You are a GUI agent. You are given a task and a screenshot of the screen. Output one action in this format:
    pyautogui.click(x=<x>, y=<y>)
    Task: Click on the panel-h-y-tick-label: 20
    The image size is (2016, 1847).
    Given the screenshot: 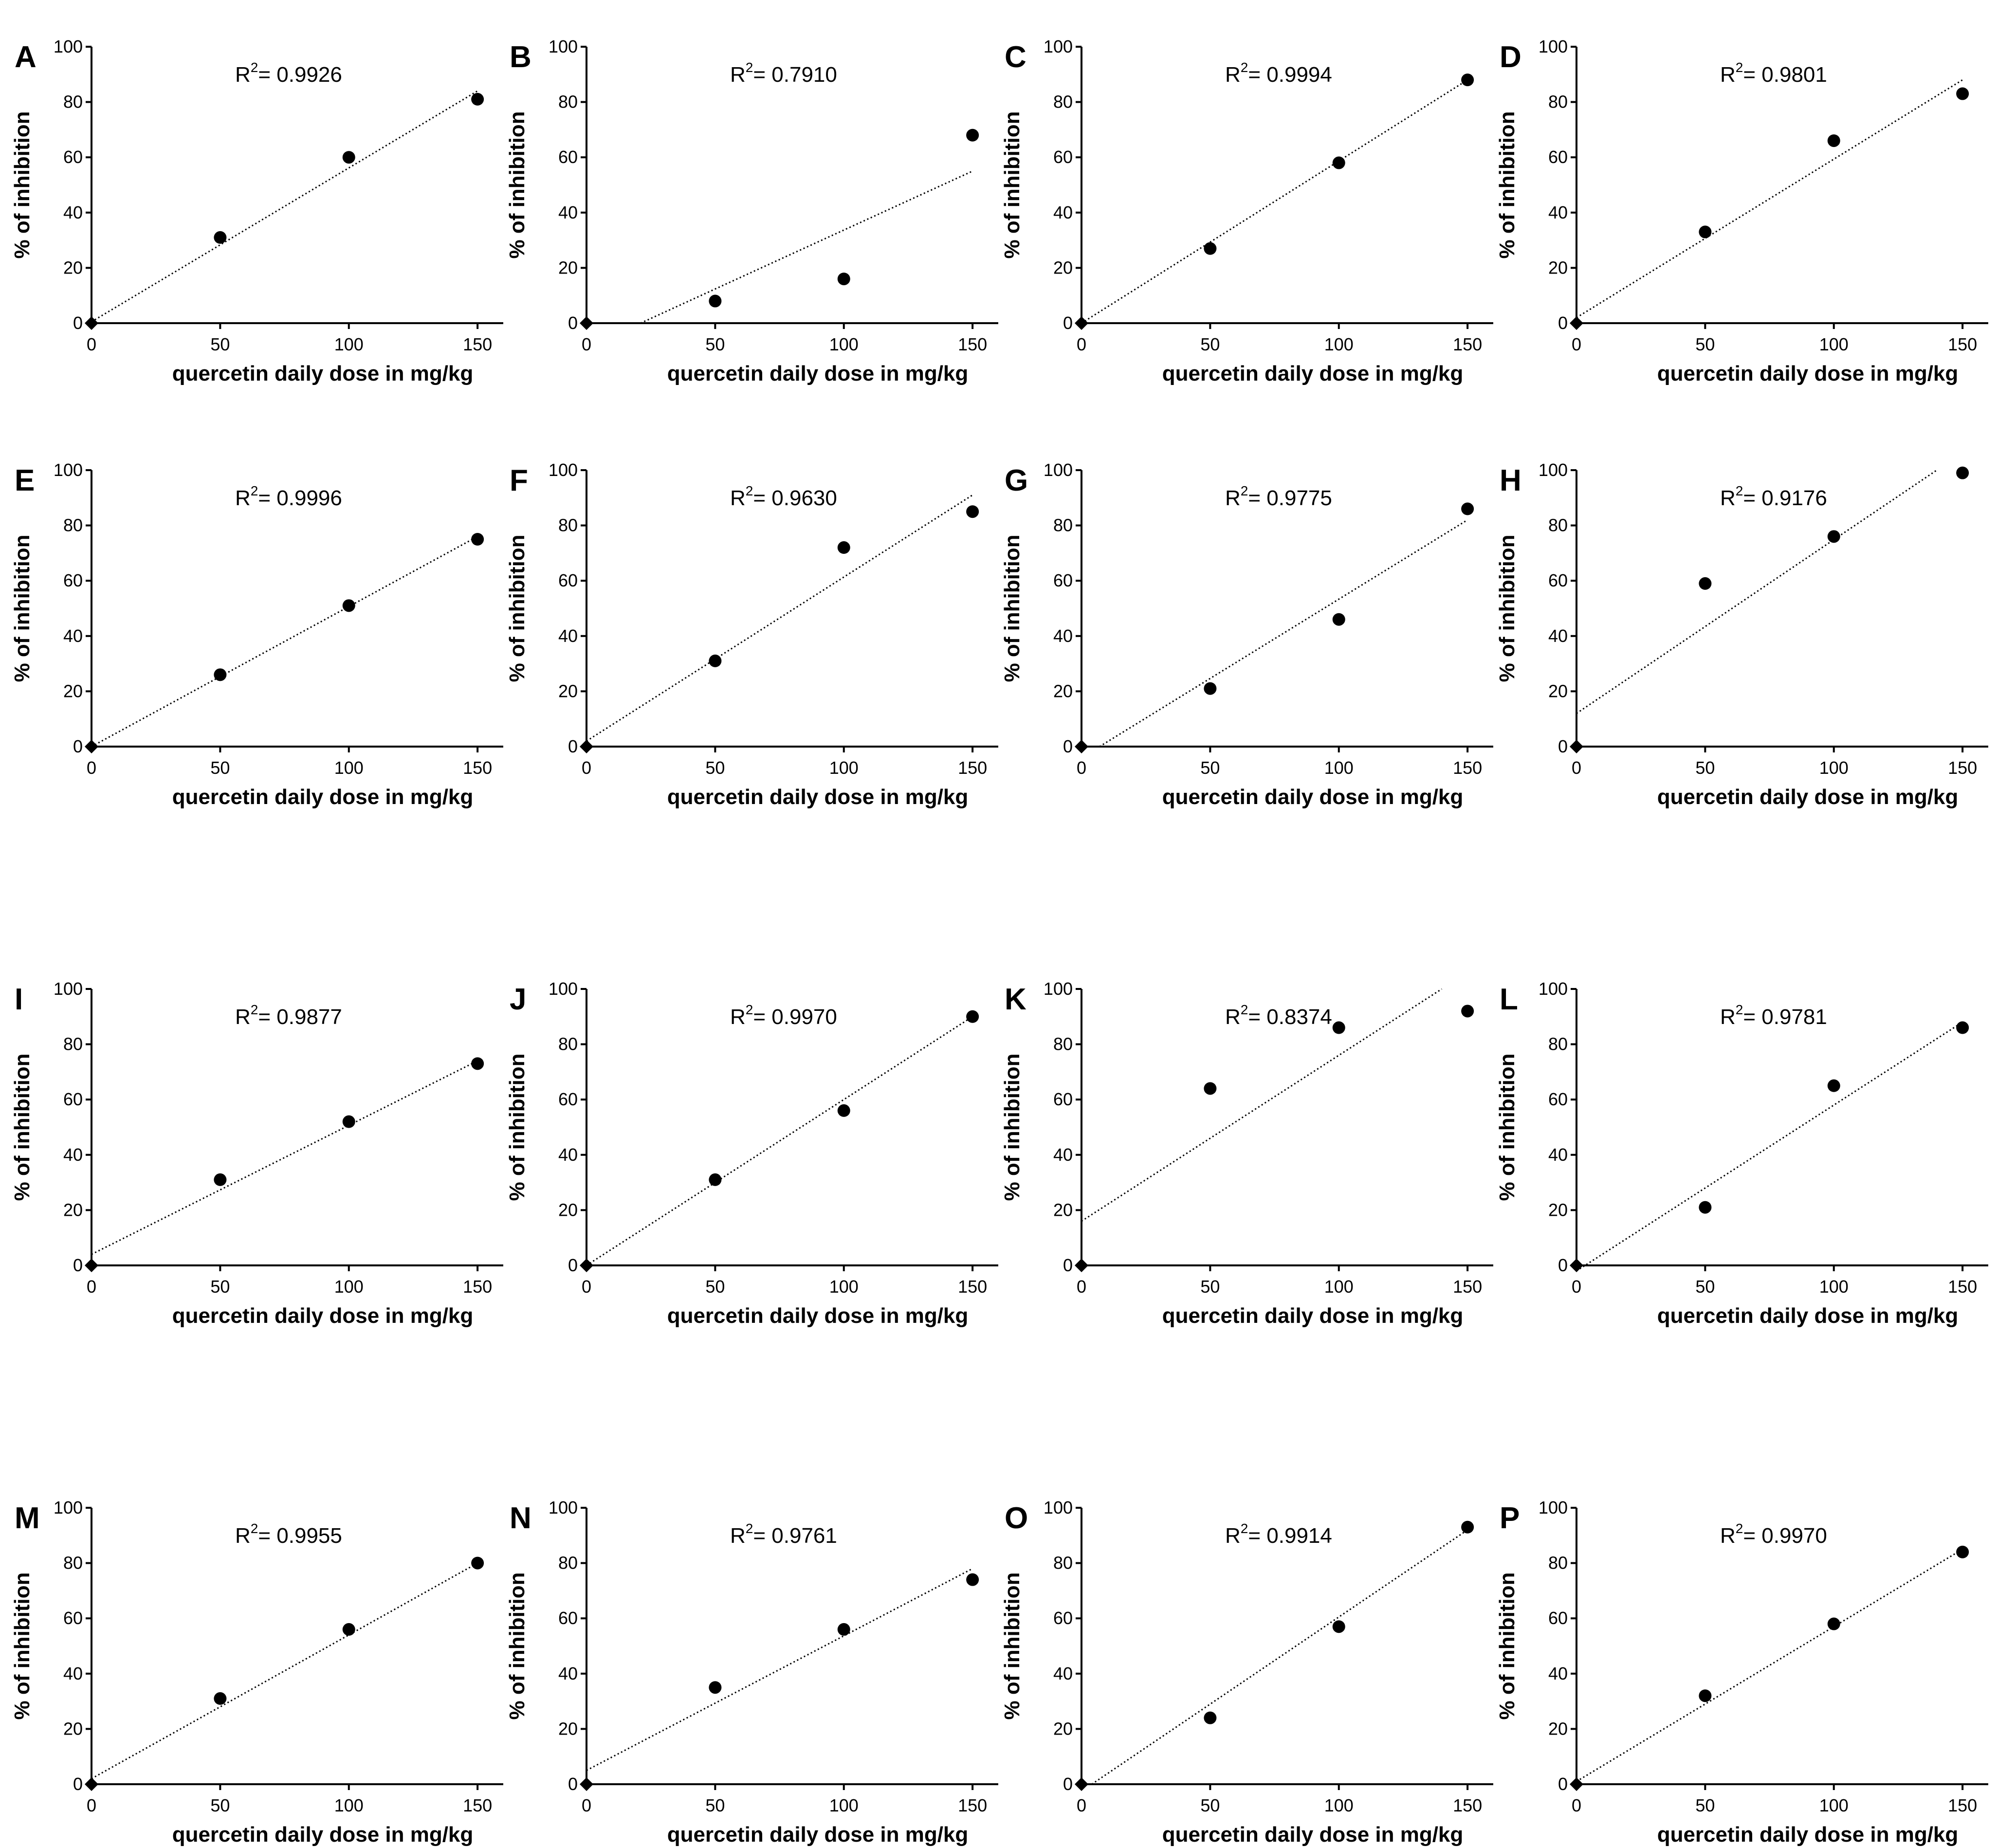 What is the action you would take?
    pyautogui.click(x=1558, y=691)
    